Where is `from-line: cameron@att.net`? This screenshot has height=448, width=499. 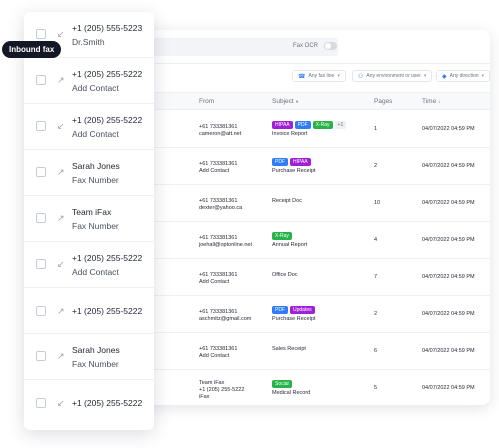 from-line: cameron@att.net is located at coordinates (220, 134).